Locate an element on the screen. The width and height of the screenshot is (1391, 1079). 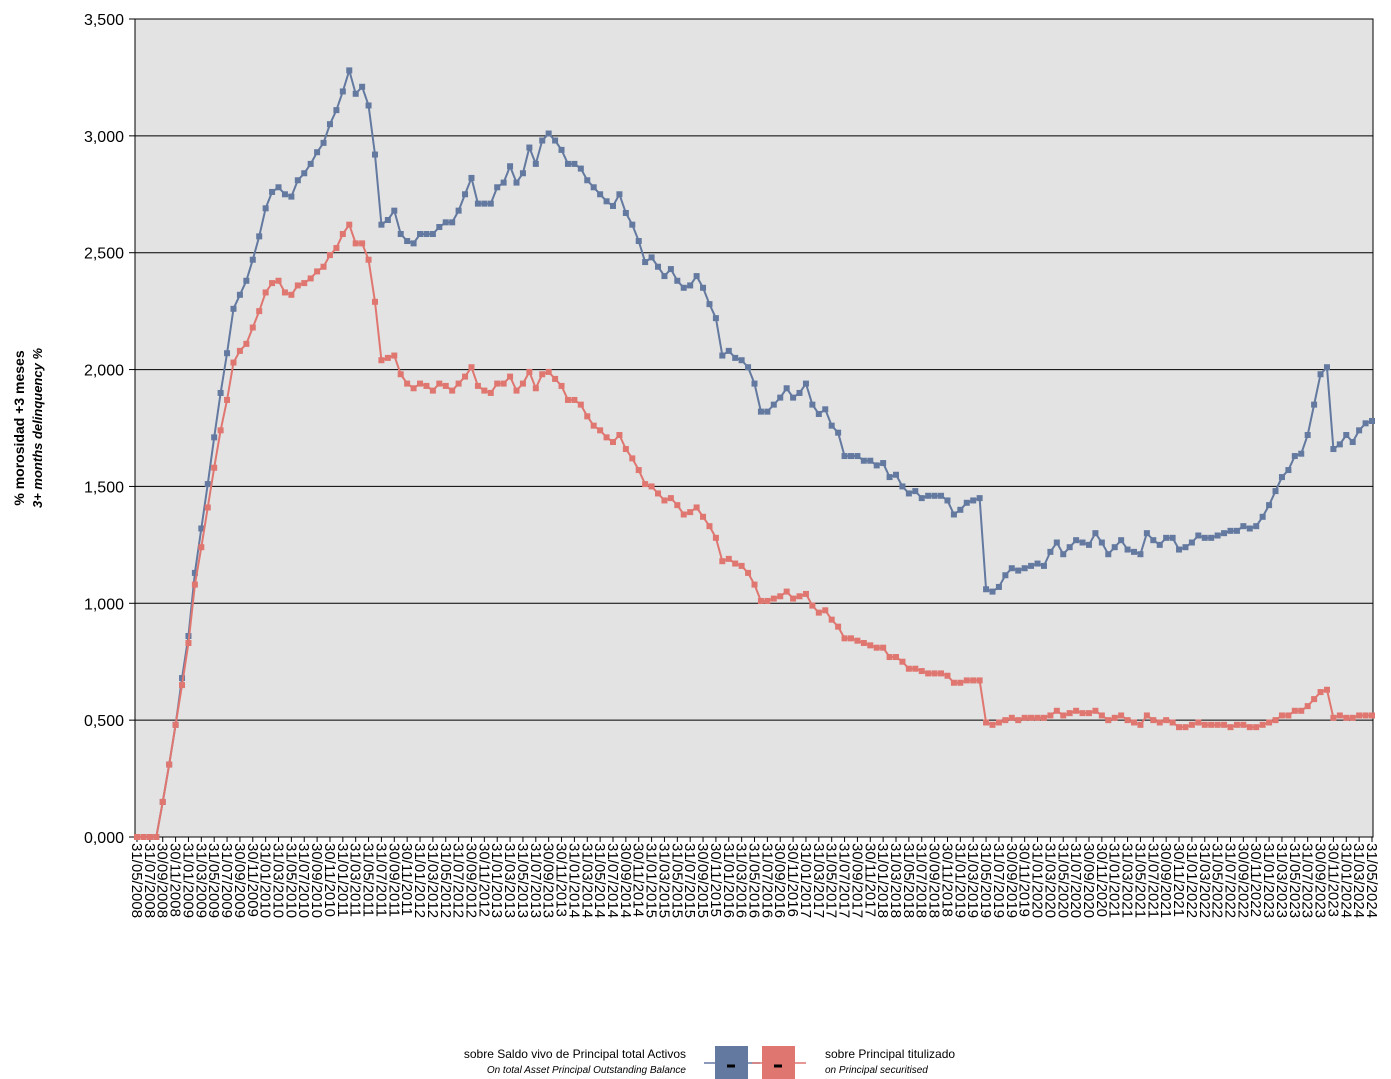
x-tick-label: 31/03/2015 is located at coordinates (663, 880).